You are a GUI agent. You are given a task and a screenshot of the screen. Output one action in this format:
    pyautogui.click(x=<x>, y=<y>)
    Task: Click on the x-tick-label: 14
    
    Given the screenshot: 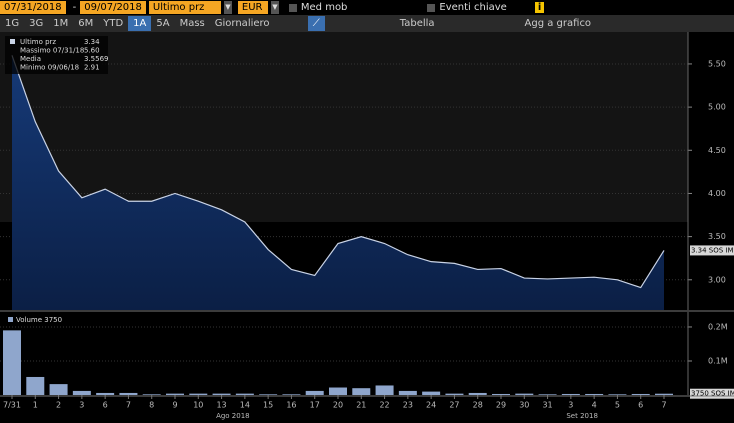 What is the action you would take?
    pyautogui.click(x=245, y=405)
    